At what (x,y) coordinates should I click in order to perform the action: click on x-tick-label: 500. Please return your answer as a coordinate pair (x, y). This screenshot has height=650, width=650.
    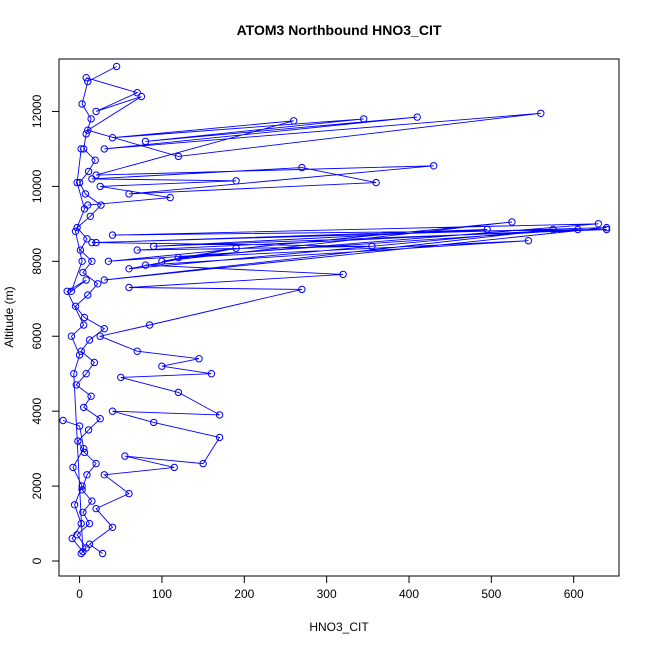
    Looking at the image, I should click on (491, 594).